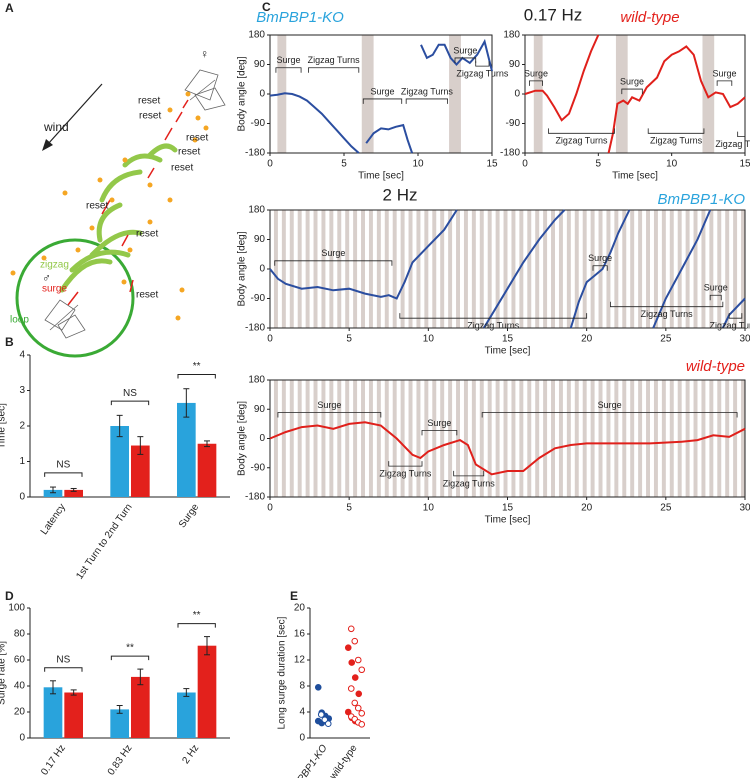  Describe the element at coordinates (19, 320) in the screenshot. I see `loop-label: loop` at that location.